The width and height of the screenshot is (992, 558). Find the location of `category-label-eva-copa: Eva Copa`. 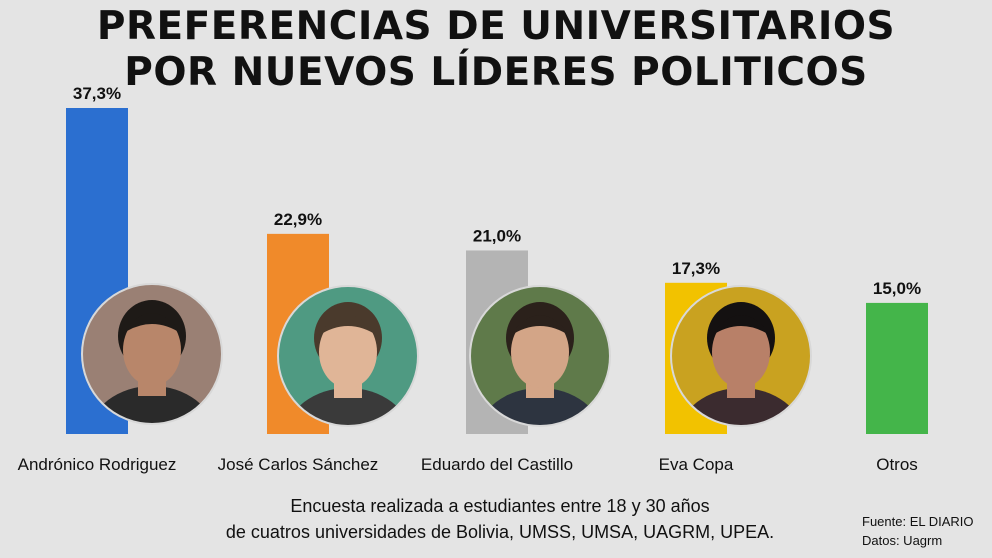

category-label-eva-copa: Eva Copa is located at coordinates (696, 464).